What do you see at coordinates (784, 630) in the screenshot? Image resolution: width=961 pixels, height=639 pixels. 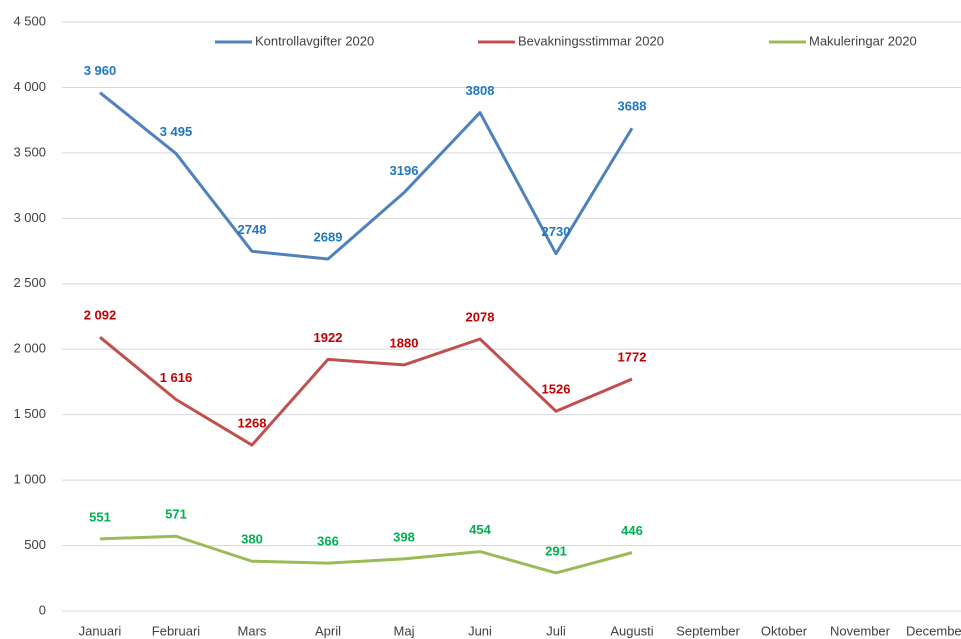 I see `x-tick-label: Oktober` at bounding box center [784, 630].